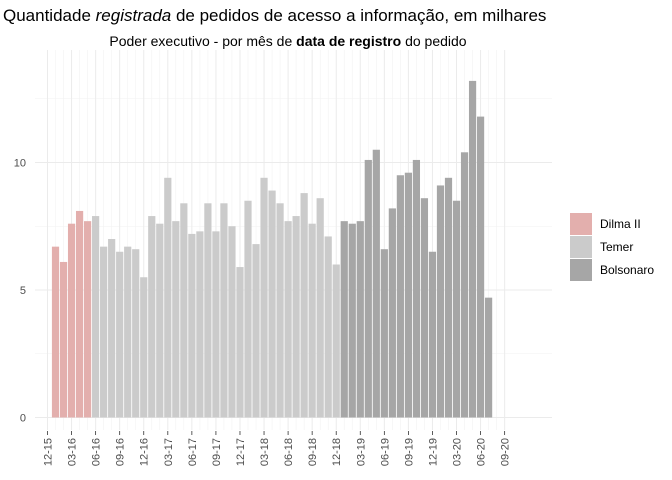 This screenshot has height=480, width=672. What do you see at coordinates (352, 320) in the screenshot?
I see `bar: 02-19: 7.6` at bounding box center [352, 320].